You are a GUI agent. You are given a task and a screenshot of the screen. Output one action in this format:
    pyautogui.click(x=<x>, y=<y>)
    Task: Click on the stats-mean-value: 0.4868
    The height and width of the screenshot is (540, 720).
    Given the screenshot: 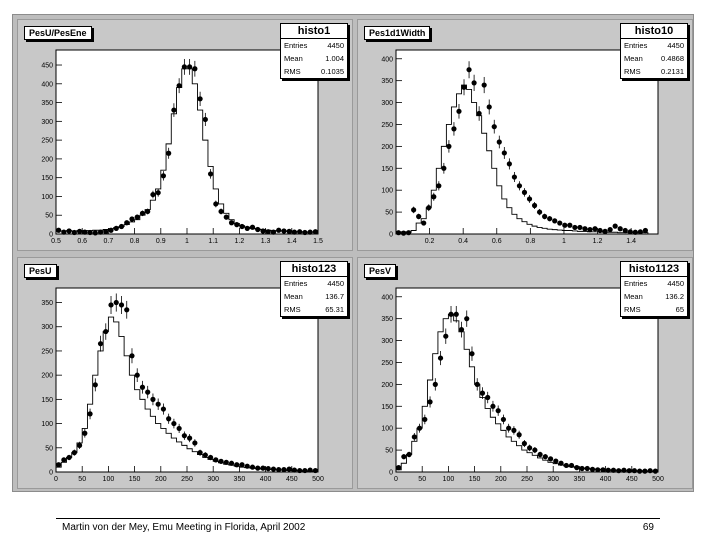 What is the action you would take?
    pyautogui.click(x=672, y=58)
    